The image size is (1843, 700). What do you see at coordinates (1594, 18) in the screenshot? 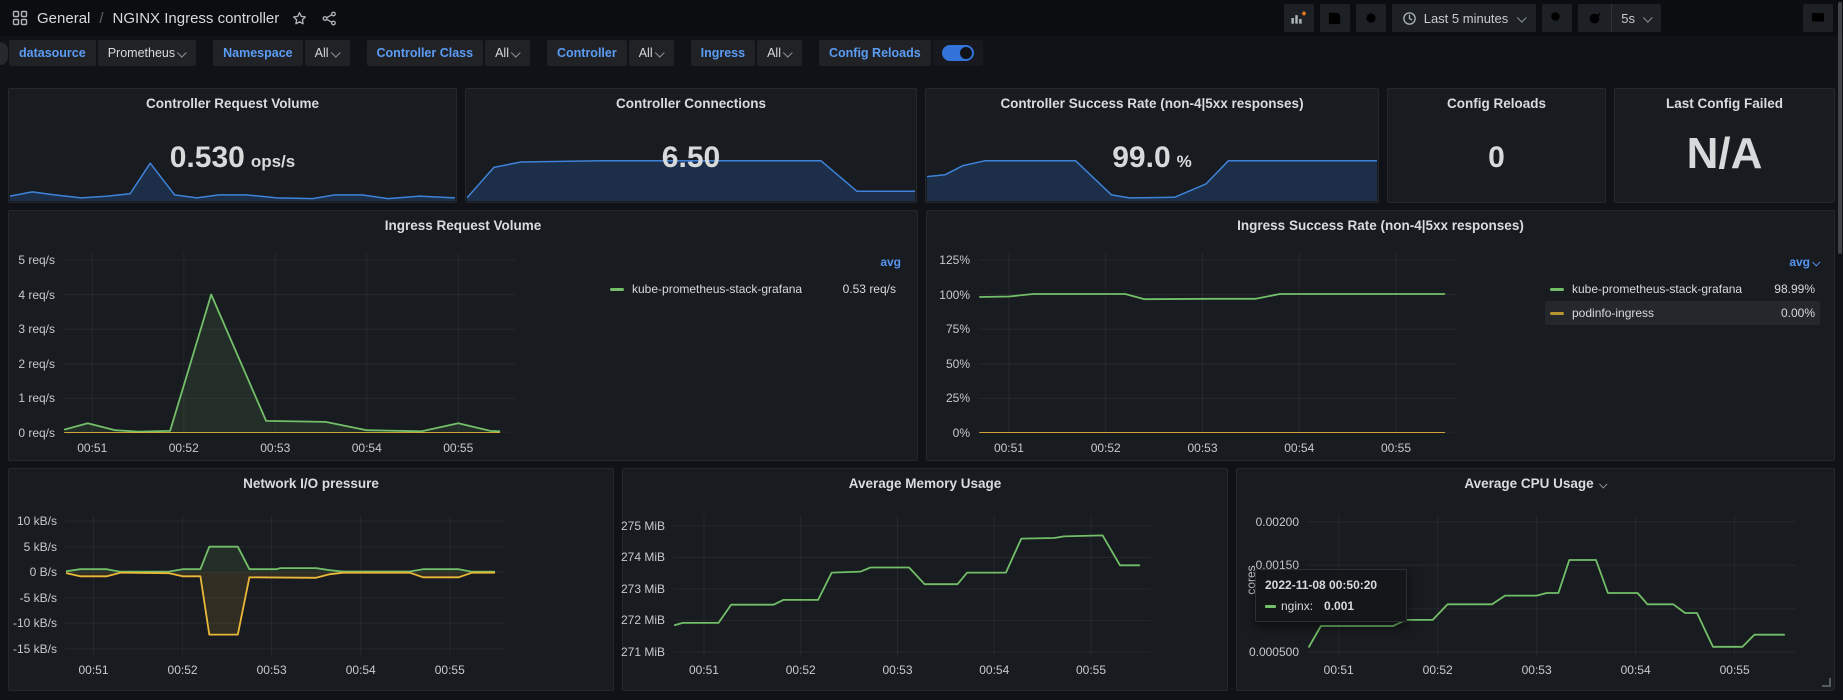
I see `refresh-button` at bounding box center [1594, 18].